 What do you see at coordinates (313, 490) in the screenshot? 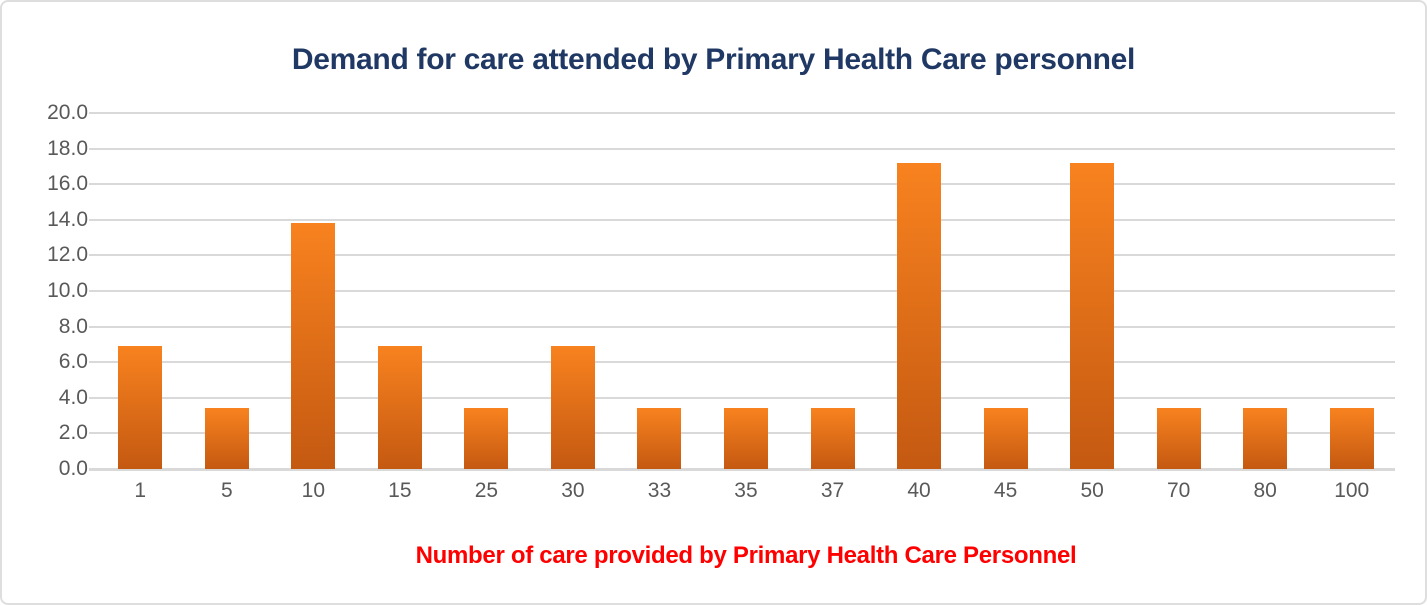
I see `x-tick-label: 10` at bounding box center [313, 490].